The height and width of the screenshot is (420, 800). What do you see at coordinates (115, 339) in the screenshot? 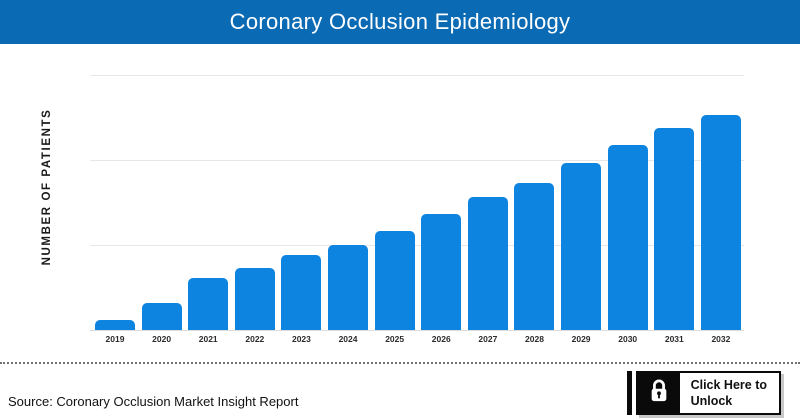
I see `x-tick-label-2019: 2019` at bounding box center [115, 339].